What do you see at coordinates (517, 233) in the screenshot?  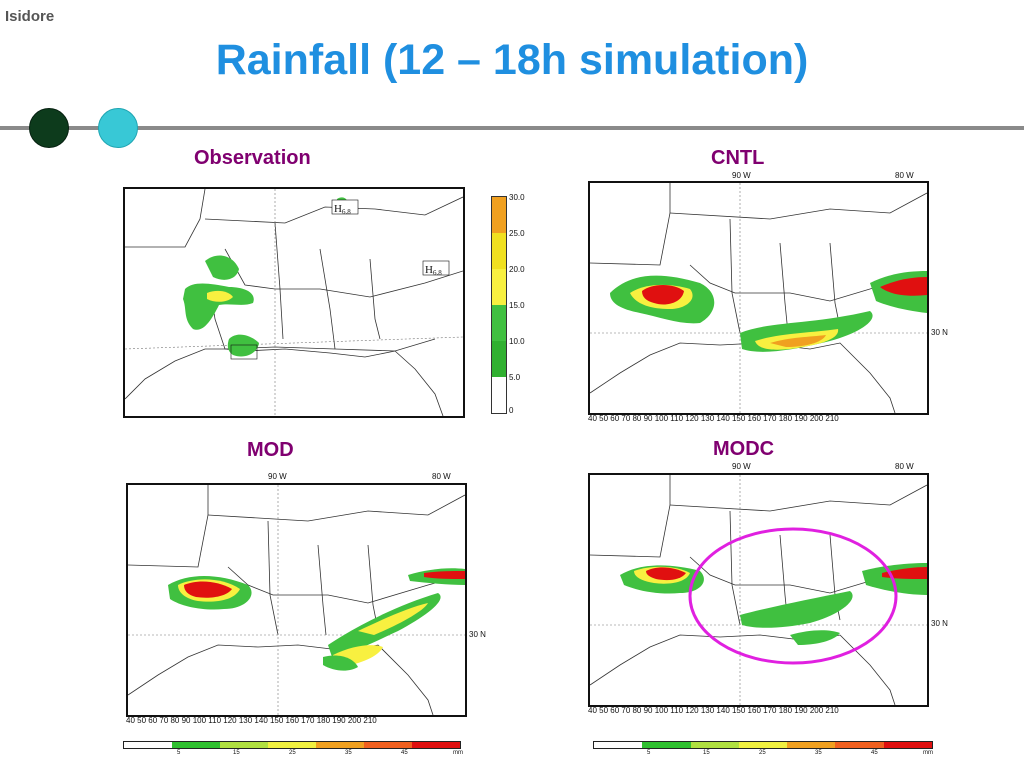 I see `colorbar-tick: 25.0` at bounding box center [517, 233].